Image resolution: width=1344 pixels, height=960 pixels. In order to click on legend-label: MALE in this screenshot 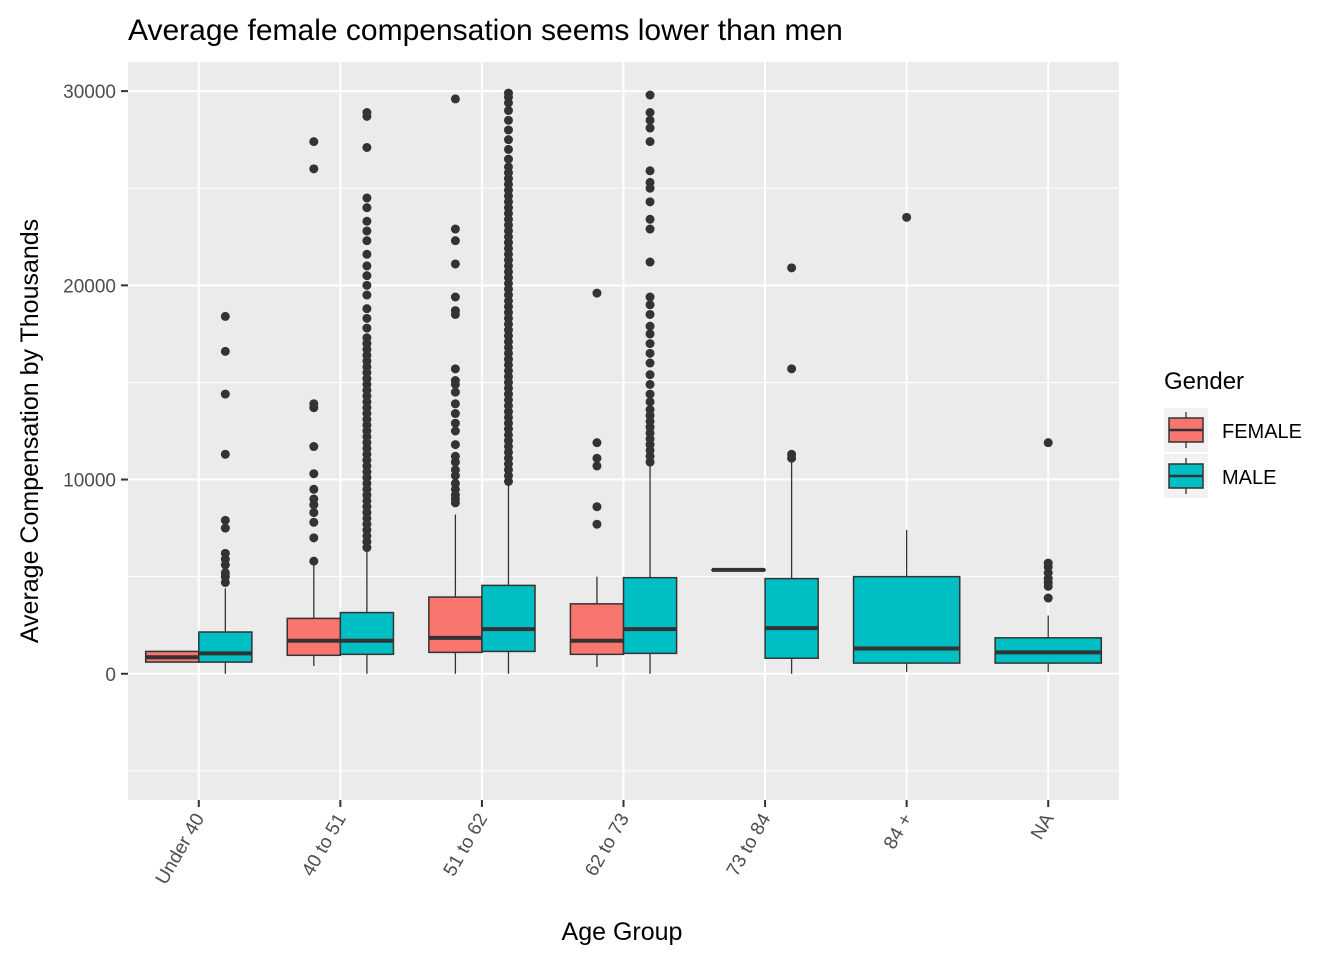, I will do `click(1249, 478)`.